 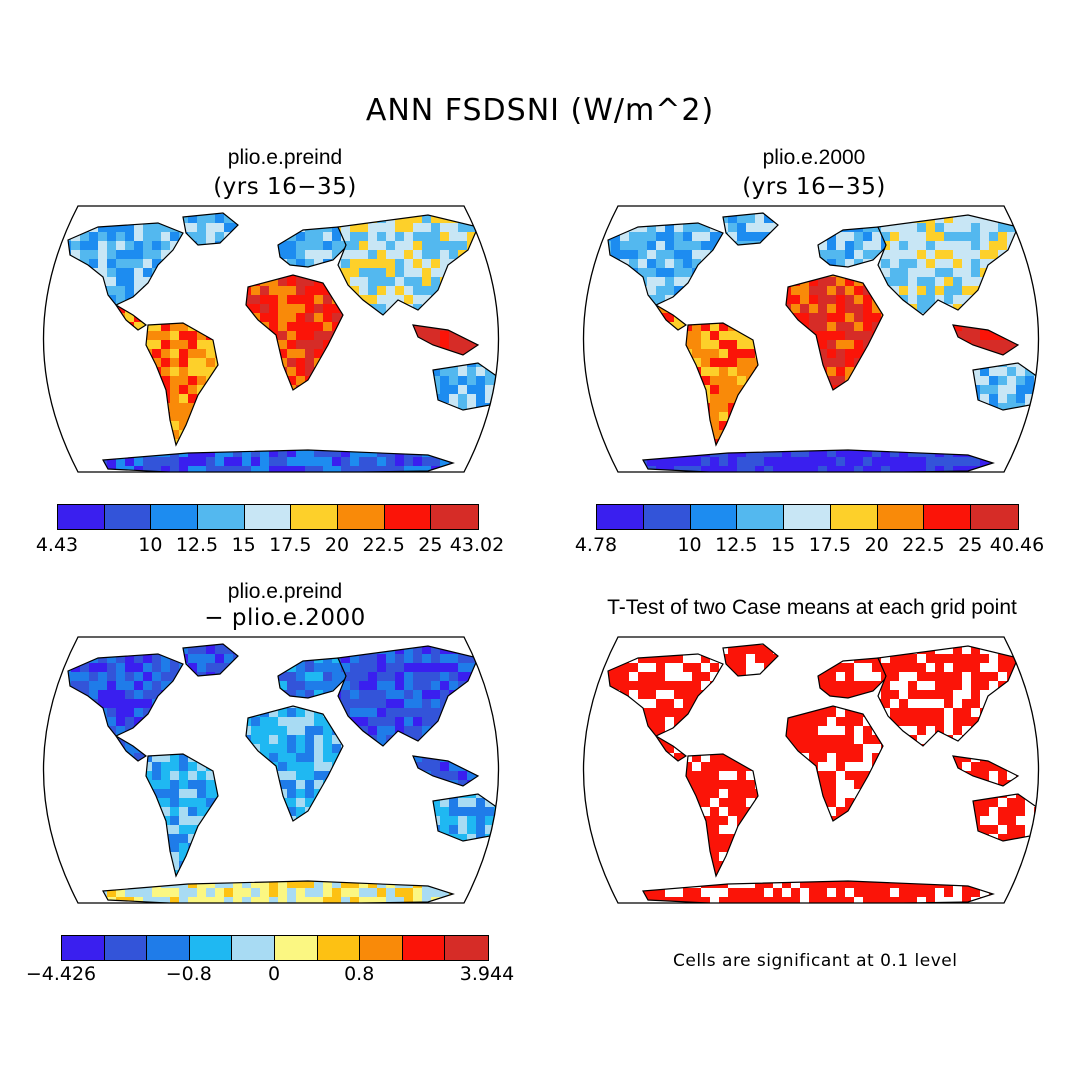 I want to click on map-difference, so click(x=271, y=773).